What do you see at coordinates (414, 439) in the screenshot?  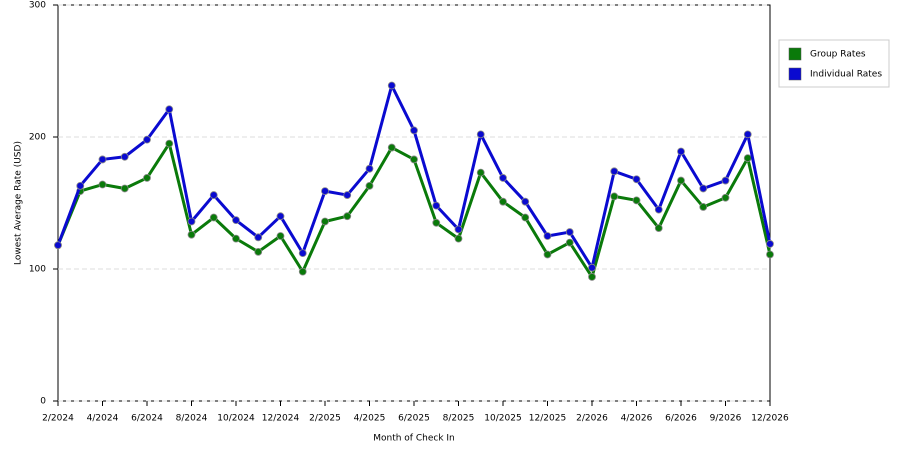 I see `x-axis-label: Month of Check In` at bounding box center [414, 439].